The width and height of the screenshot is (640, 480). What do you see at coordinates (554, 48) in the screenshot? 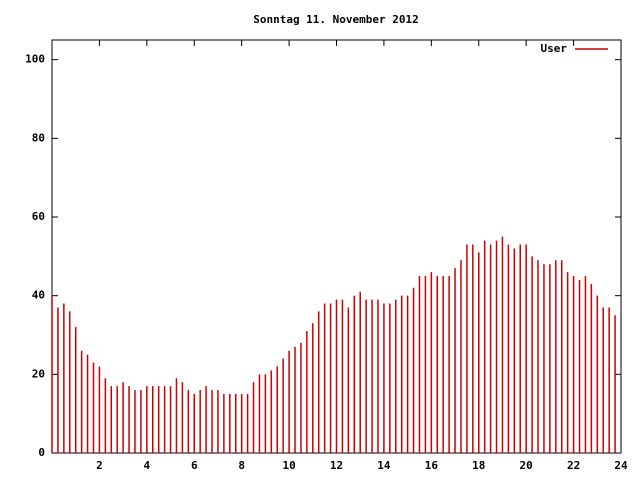
I see `legend-label: User` at bounding box center [554, 48].